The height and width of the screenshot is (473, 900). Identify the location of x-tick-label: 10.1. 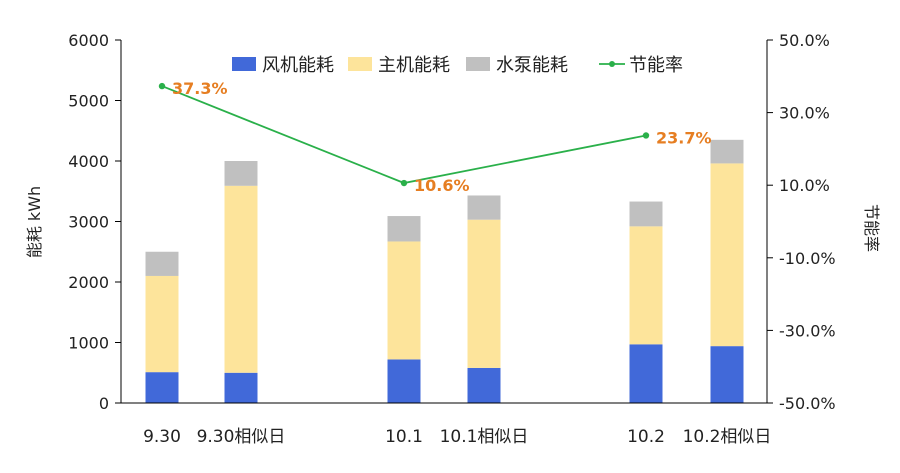
(404, 437).